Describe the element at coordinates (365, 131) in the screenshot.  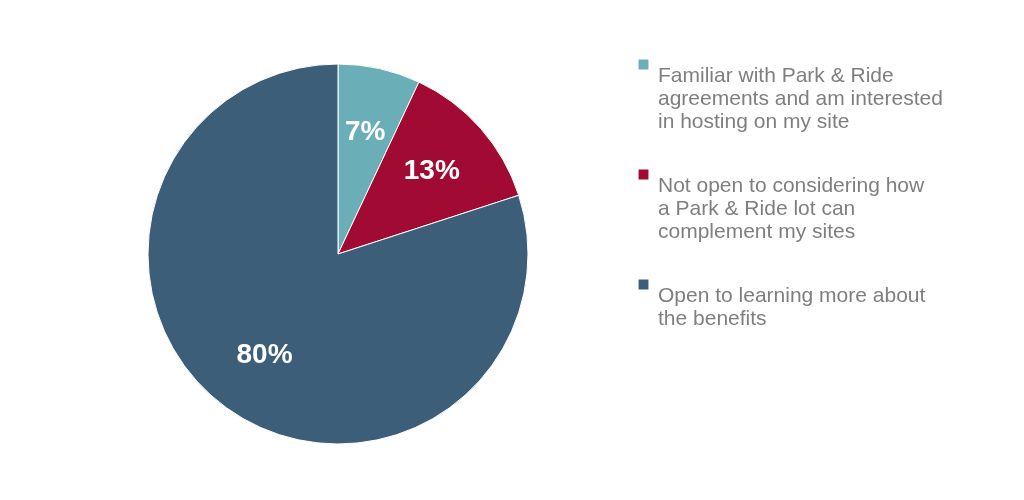
I see `data-label: 7%` at that location.